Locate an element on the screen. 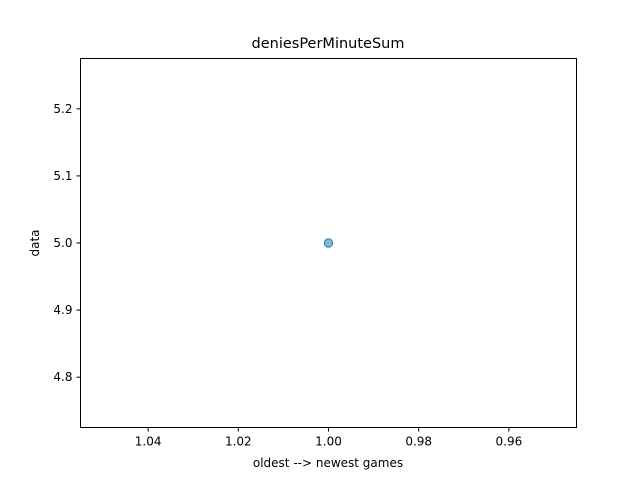 The image size is (640, 484). x-tick-label: 0.98 is located at coordinates (418, 442).